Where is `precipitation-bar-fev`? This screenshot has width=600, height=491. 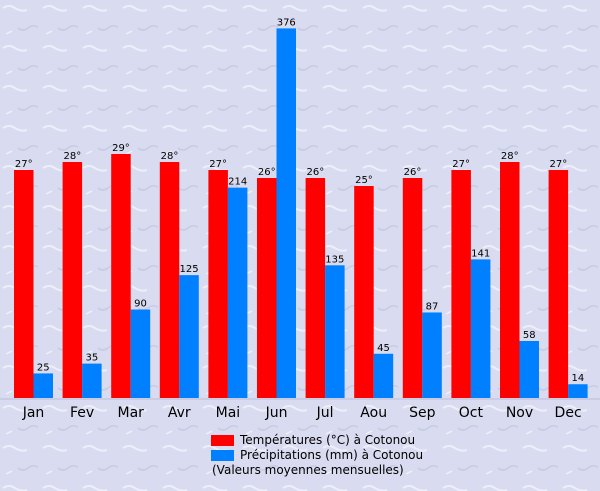
precipitation-bar-fev is located at coordinates (92, 380).